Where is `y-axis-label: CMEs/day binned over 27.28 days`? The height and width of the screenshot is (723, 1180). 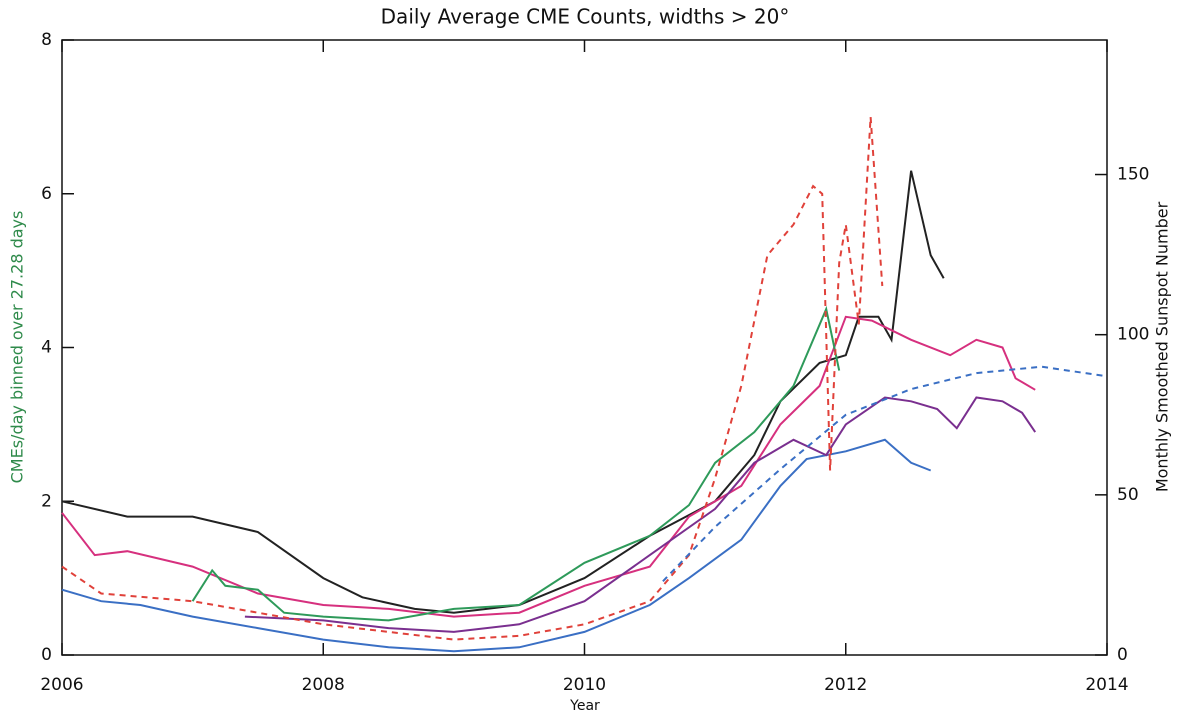 y-axis-label: CMEs/day binned over 27.28 days is located at coordinates (17, 347).